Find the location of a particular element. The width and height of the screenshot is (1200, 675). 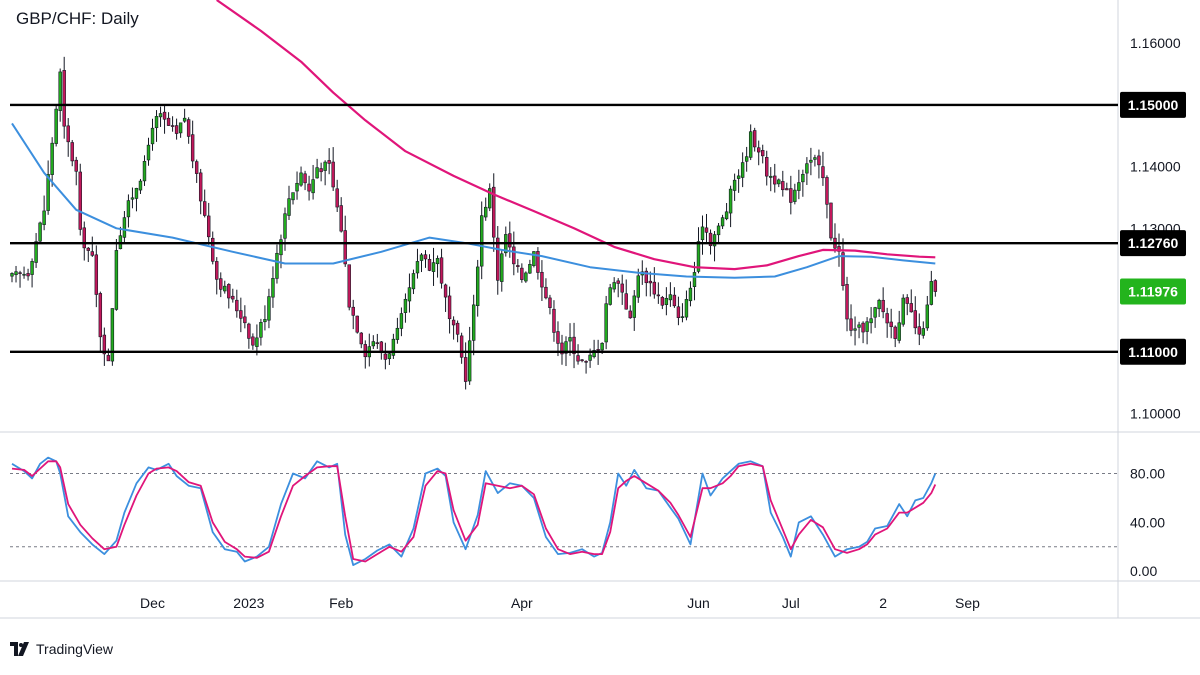

level-price-tag: 1.15000 is located at coordinates (1153, 104).